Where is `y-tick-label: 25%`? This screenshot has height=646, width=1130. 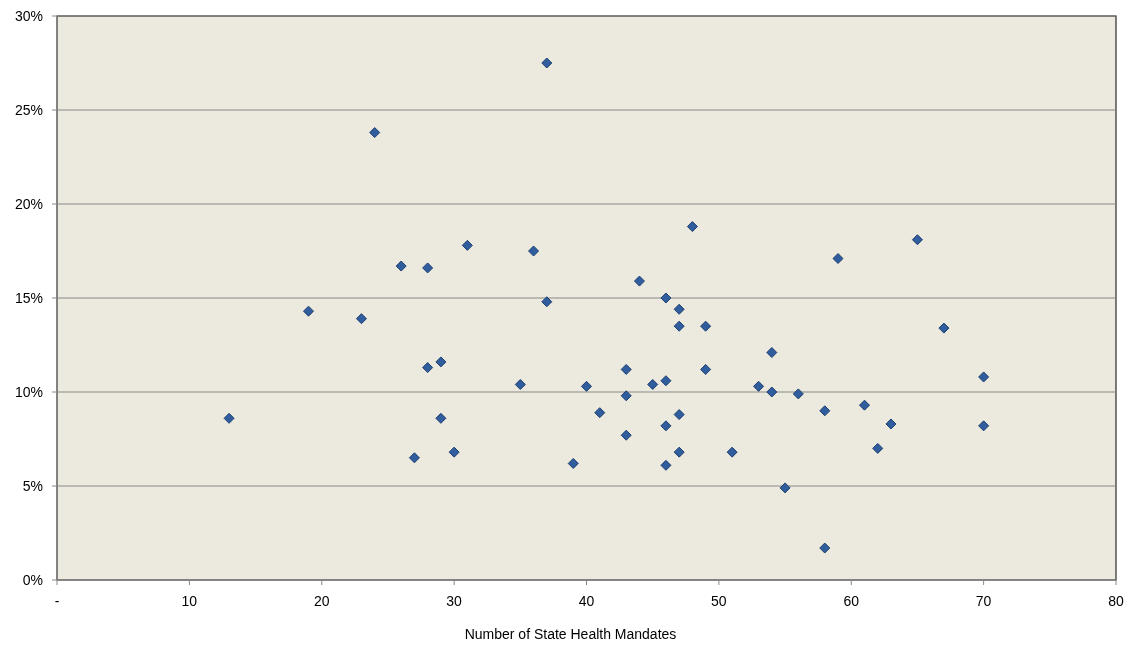
y-tick-label: 25% is located at coordinates (28, 110).